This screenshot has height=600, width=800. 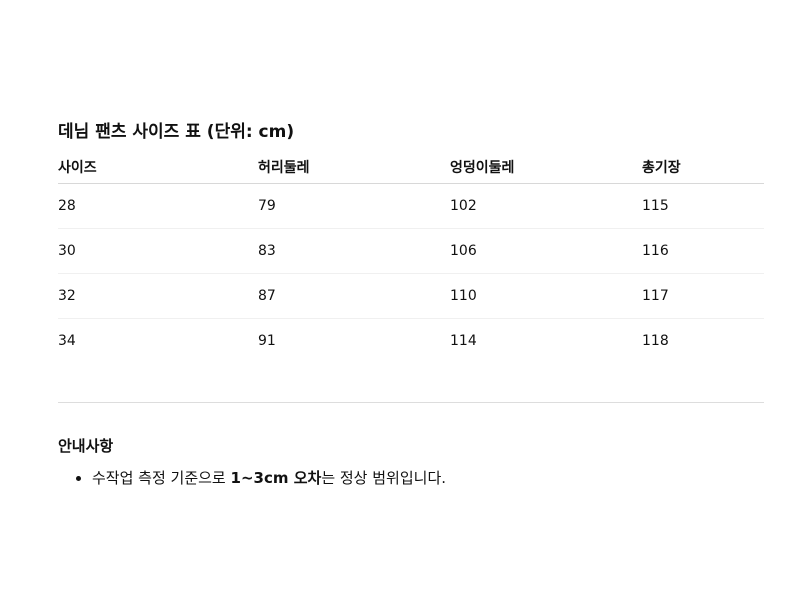 I want to click on note-text: 수작업 측정 기준으로, so click(x=161, y=478).